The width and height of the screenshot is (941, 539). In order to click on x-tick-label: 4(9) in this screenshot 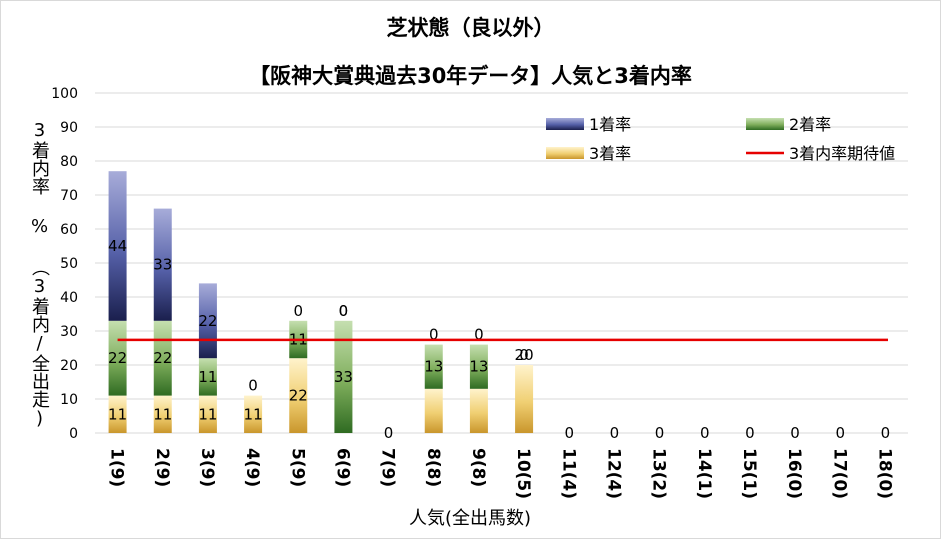, I will do `click(252, 467)`.